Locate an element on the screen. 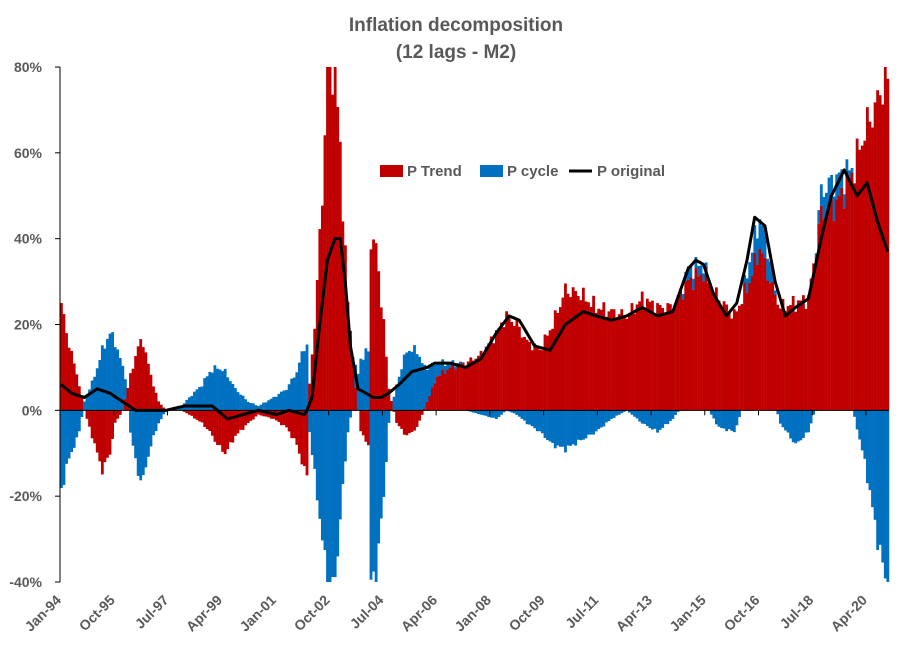 The width and height of the screenshot is (911, 661). x-tick-label: Jan-08 is located at coordinates (472, 613).